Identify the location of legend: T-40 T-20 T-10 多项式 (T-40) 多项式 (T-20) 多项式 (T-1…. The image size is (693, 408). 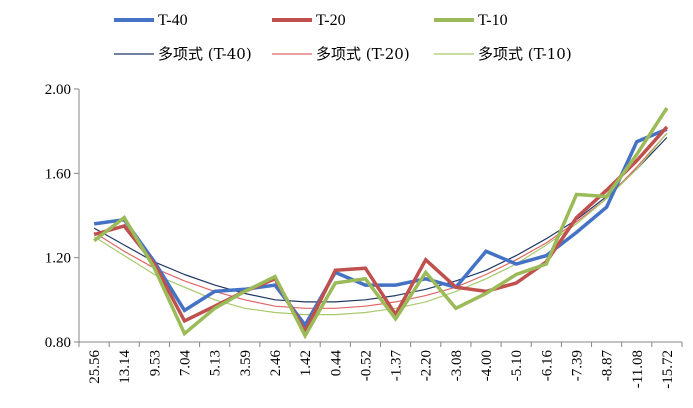
(343, 37).